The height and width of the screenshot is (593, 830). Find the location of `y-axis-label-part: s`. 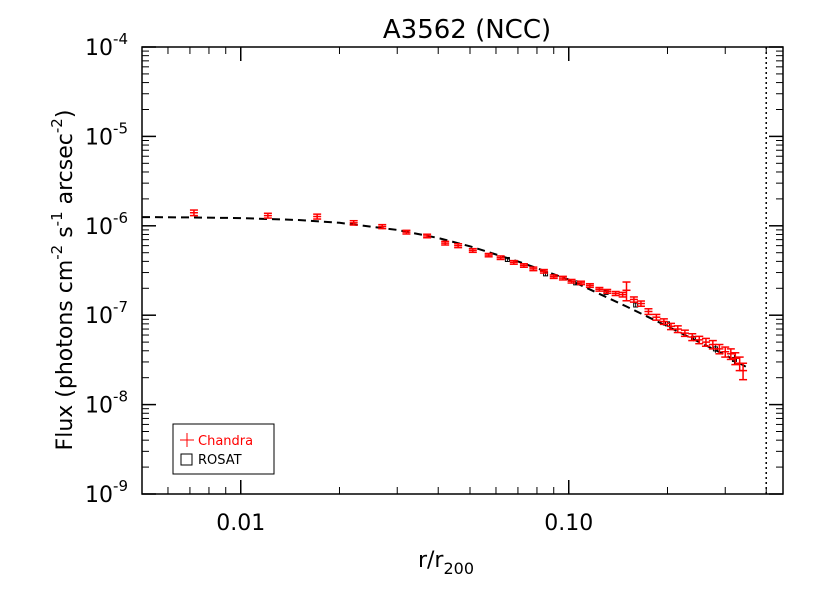

y-axis-label-part: s is located at coordinates (65, 235).